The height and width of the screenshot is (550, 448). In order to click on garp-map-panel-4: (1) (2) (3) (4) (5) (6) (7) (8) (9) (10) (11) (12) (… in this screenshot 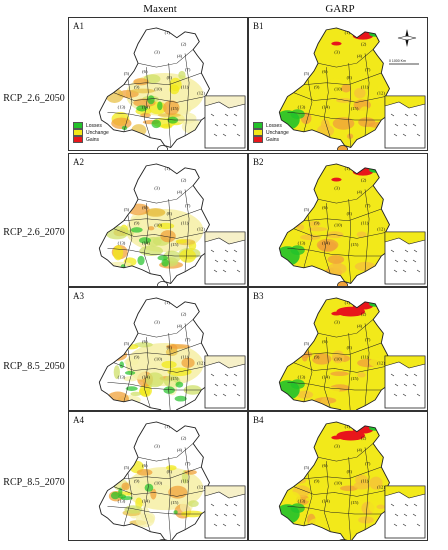, I will do `click(338, 476)`.